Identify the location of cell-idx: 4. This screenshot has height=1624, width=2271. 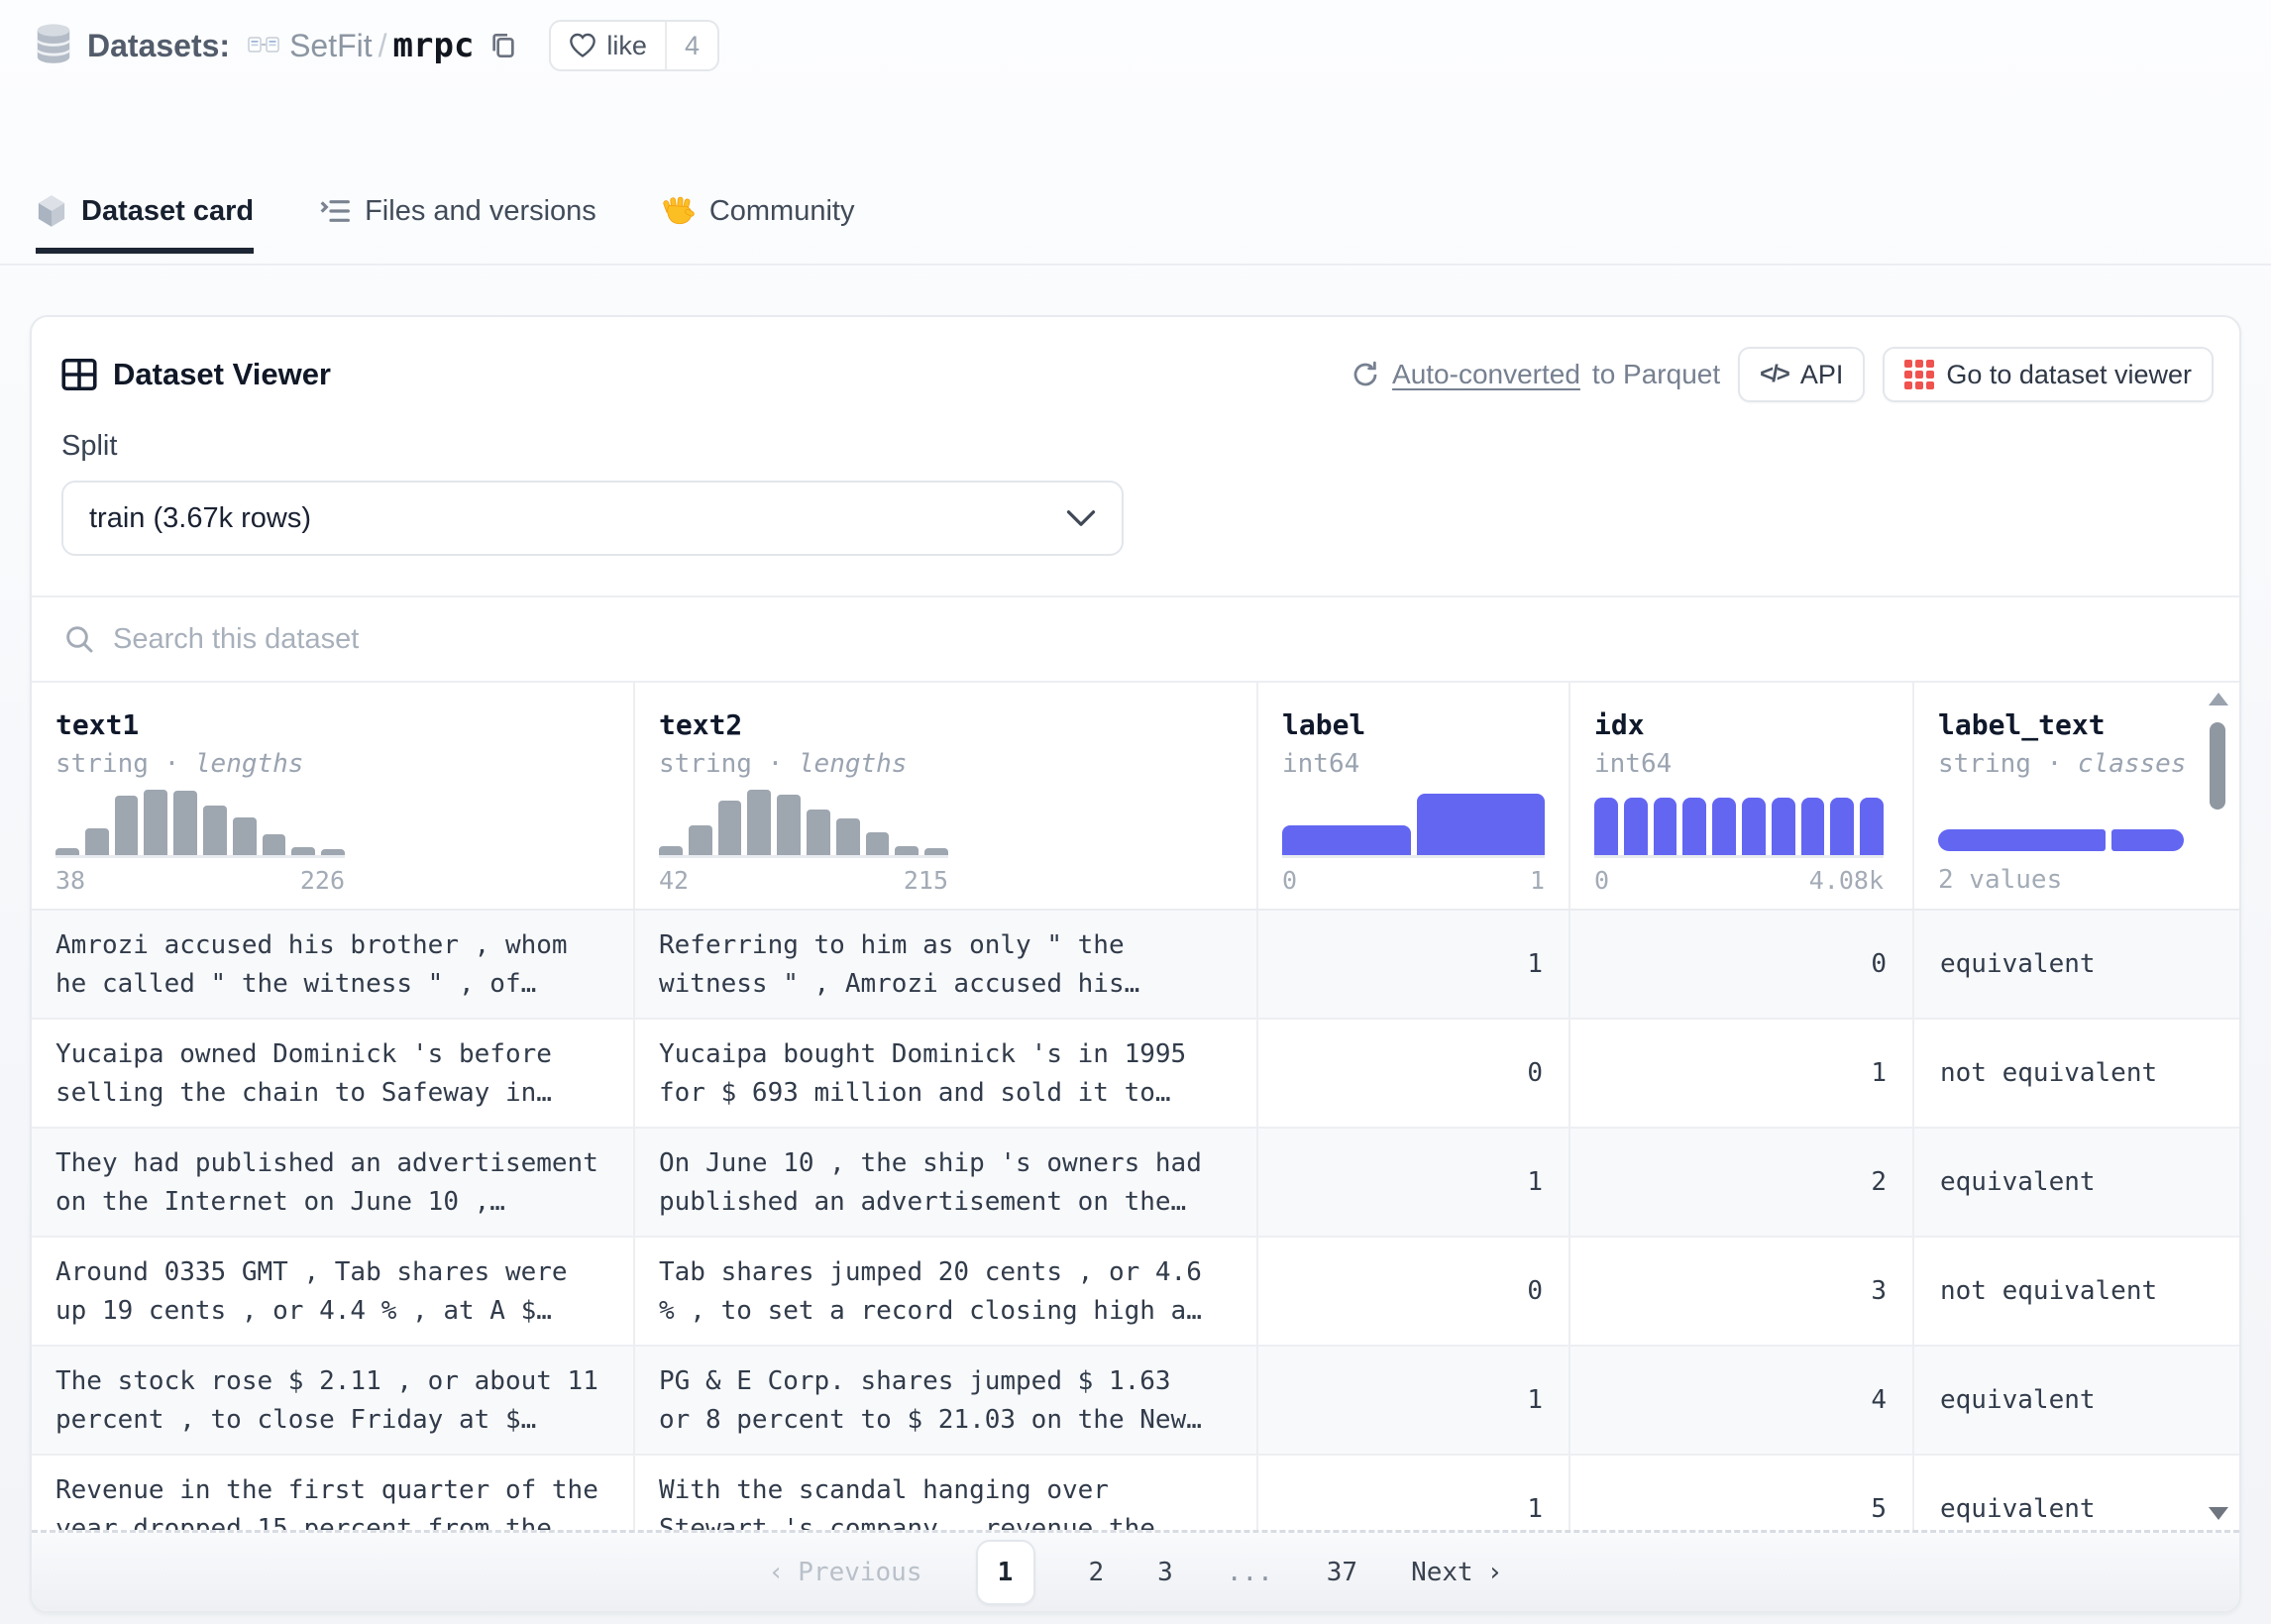
(1742, 1400).